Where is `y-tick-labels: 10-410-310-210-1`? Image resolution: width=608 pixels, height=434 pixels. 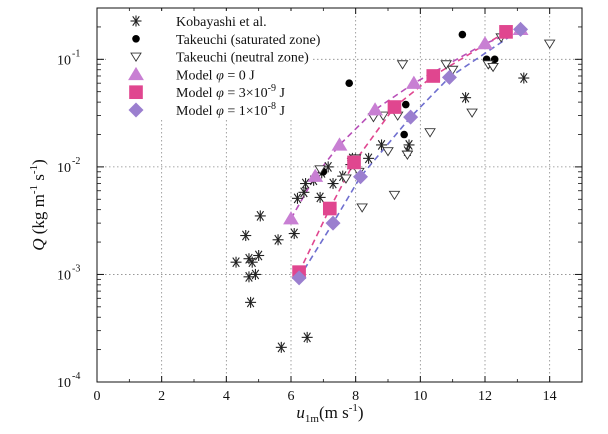 y-tick-labels: 10-410-310-210-1 is located at coordinates (68, 219).